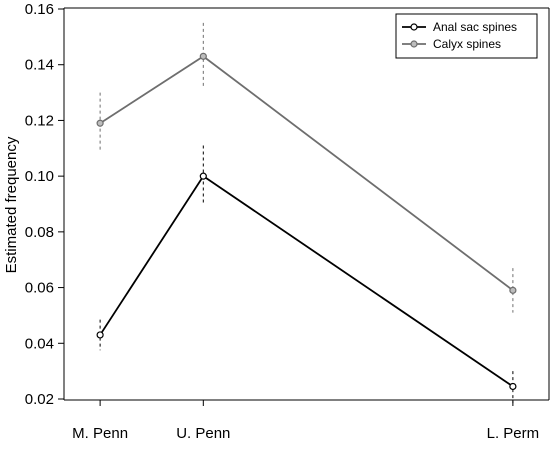 Image resolution: width=550 pixels, height=449 pixels. Describe the element at coordinates (467, 44) in the screenshot. I see `legend-label-calyx: Calyx spines` at that location.